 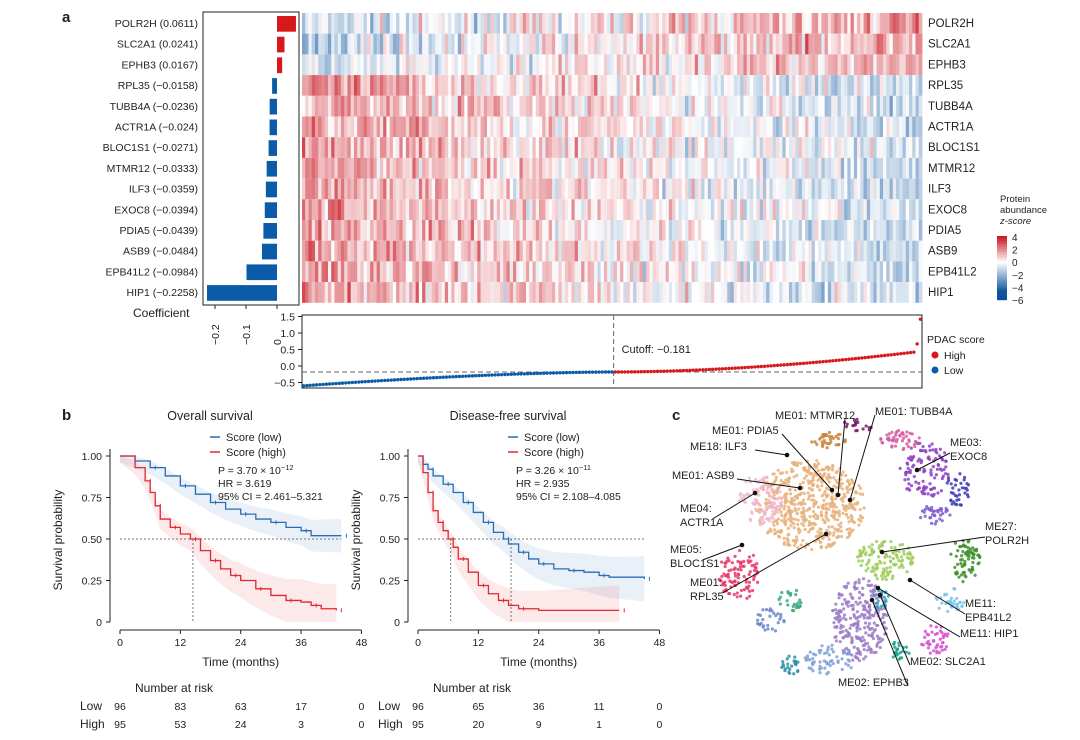 What do you see at coordinates (895, 630) in the screenshot?
I see `network-leader-line` at bounding box center [895, 630].